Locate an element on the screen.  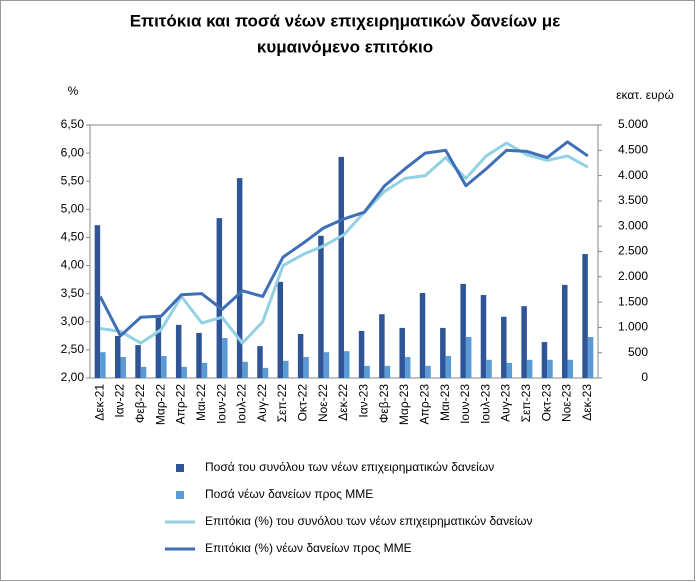
x-tick-label: Σεπ-23 is located at coordinates (526, 403).